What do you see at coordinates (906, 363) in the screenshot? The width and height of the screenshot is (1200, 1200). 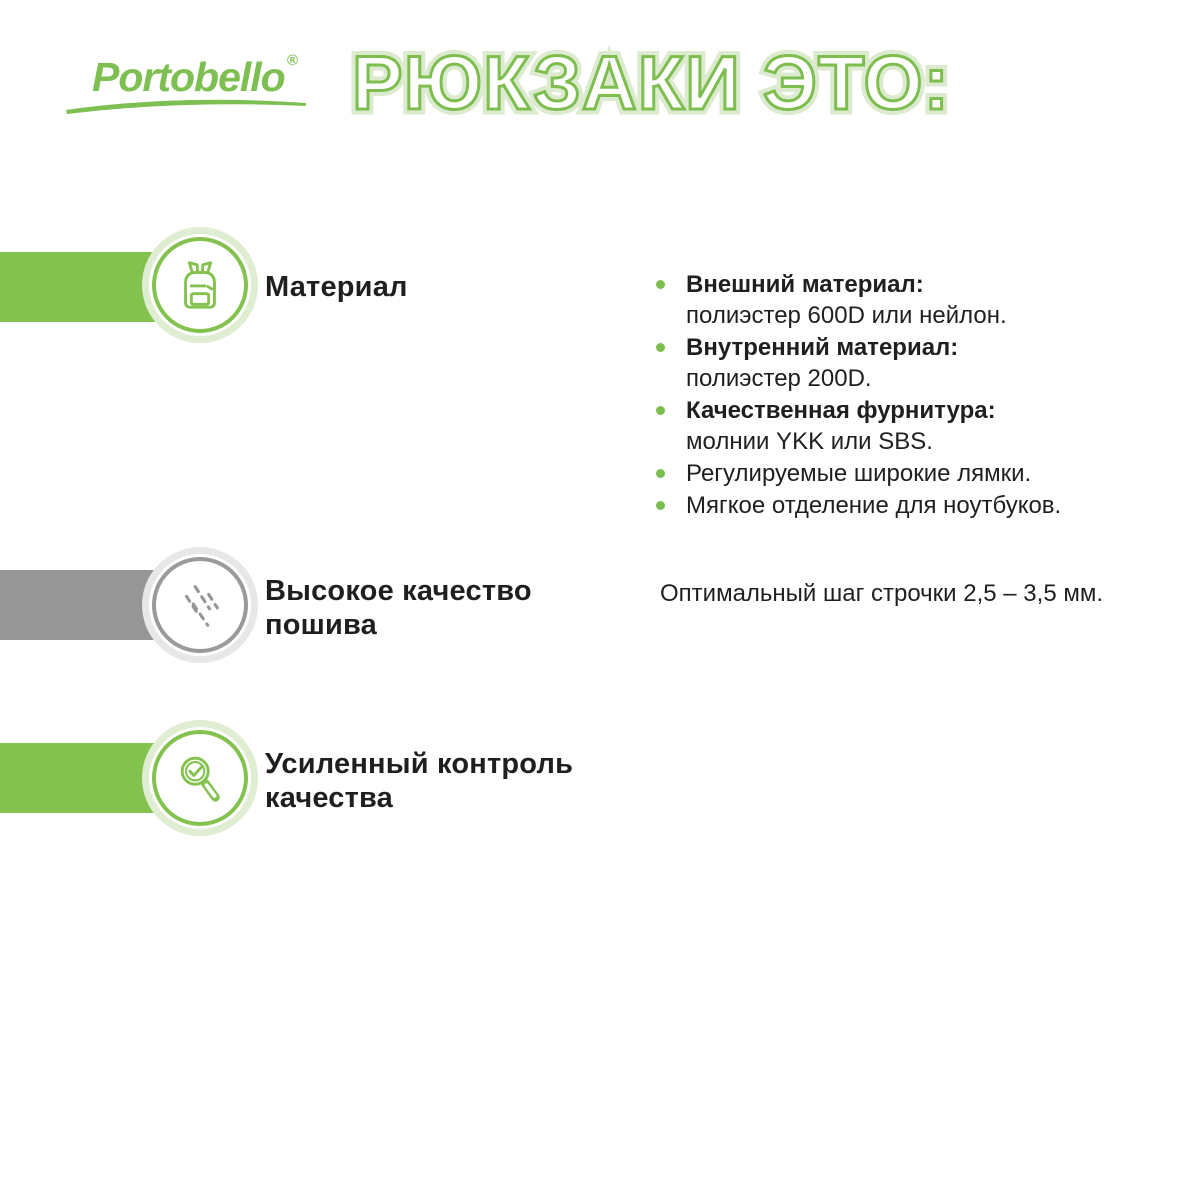 I see `list-item: Внутренний материал: полиэстер 200D.` at bounding box center [906, 363].